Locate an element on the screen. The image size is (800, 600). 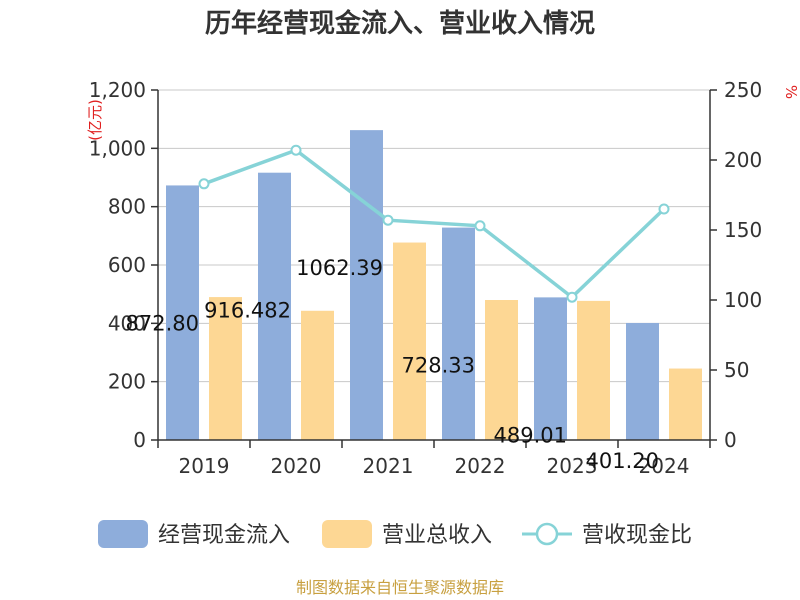
y-left-tick-label: 400 is located at coordinates (127, 323).